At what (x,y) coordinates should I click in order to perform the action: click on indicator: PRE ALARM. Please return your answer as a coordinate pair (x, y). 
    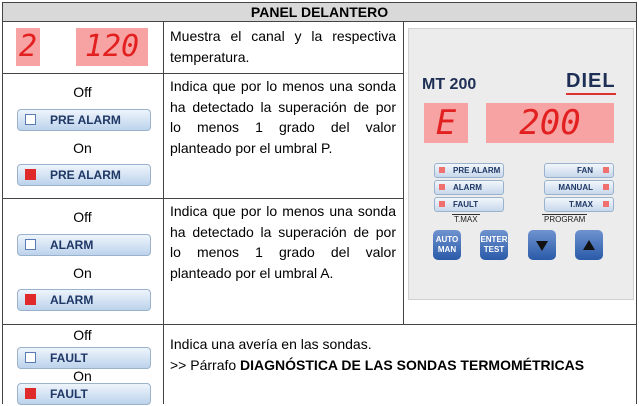
    Looking at the image, I should click on (469, 170).